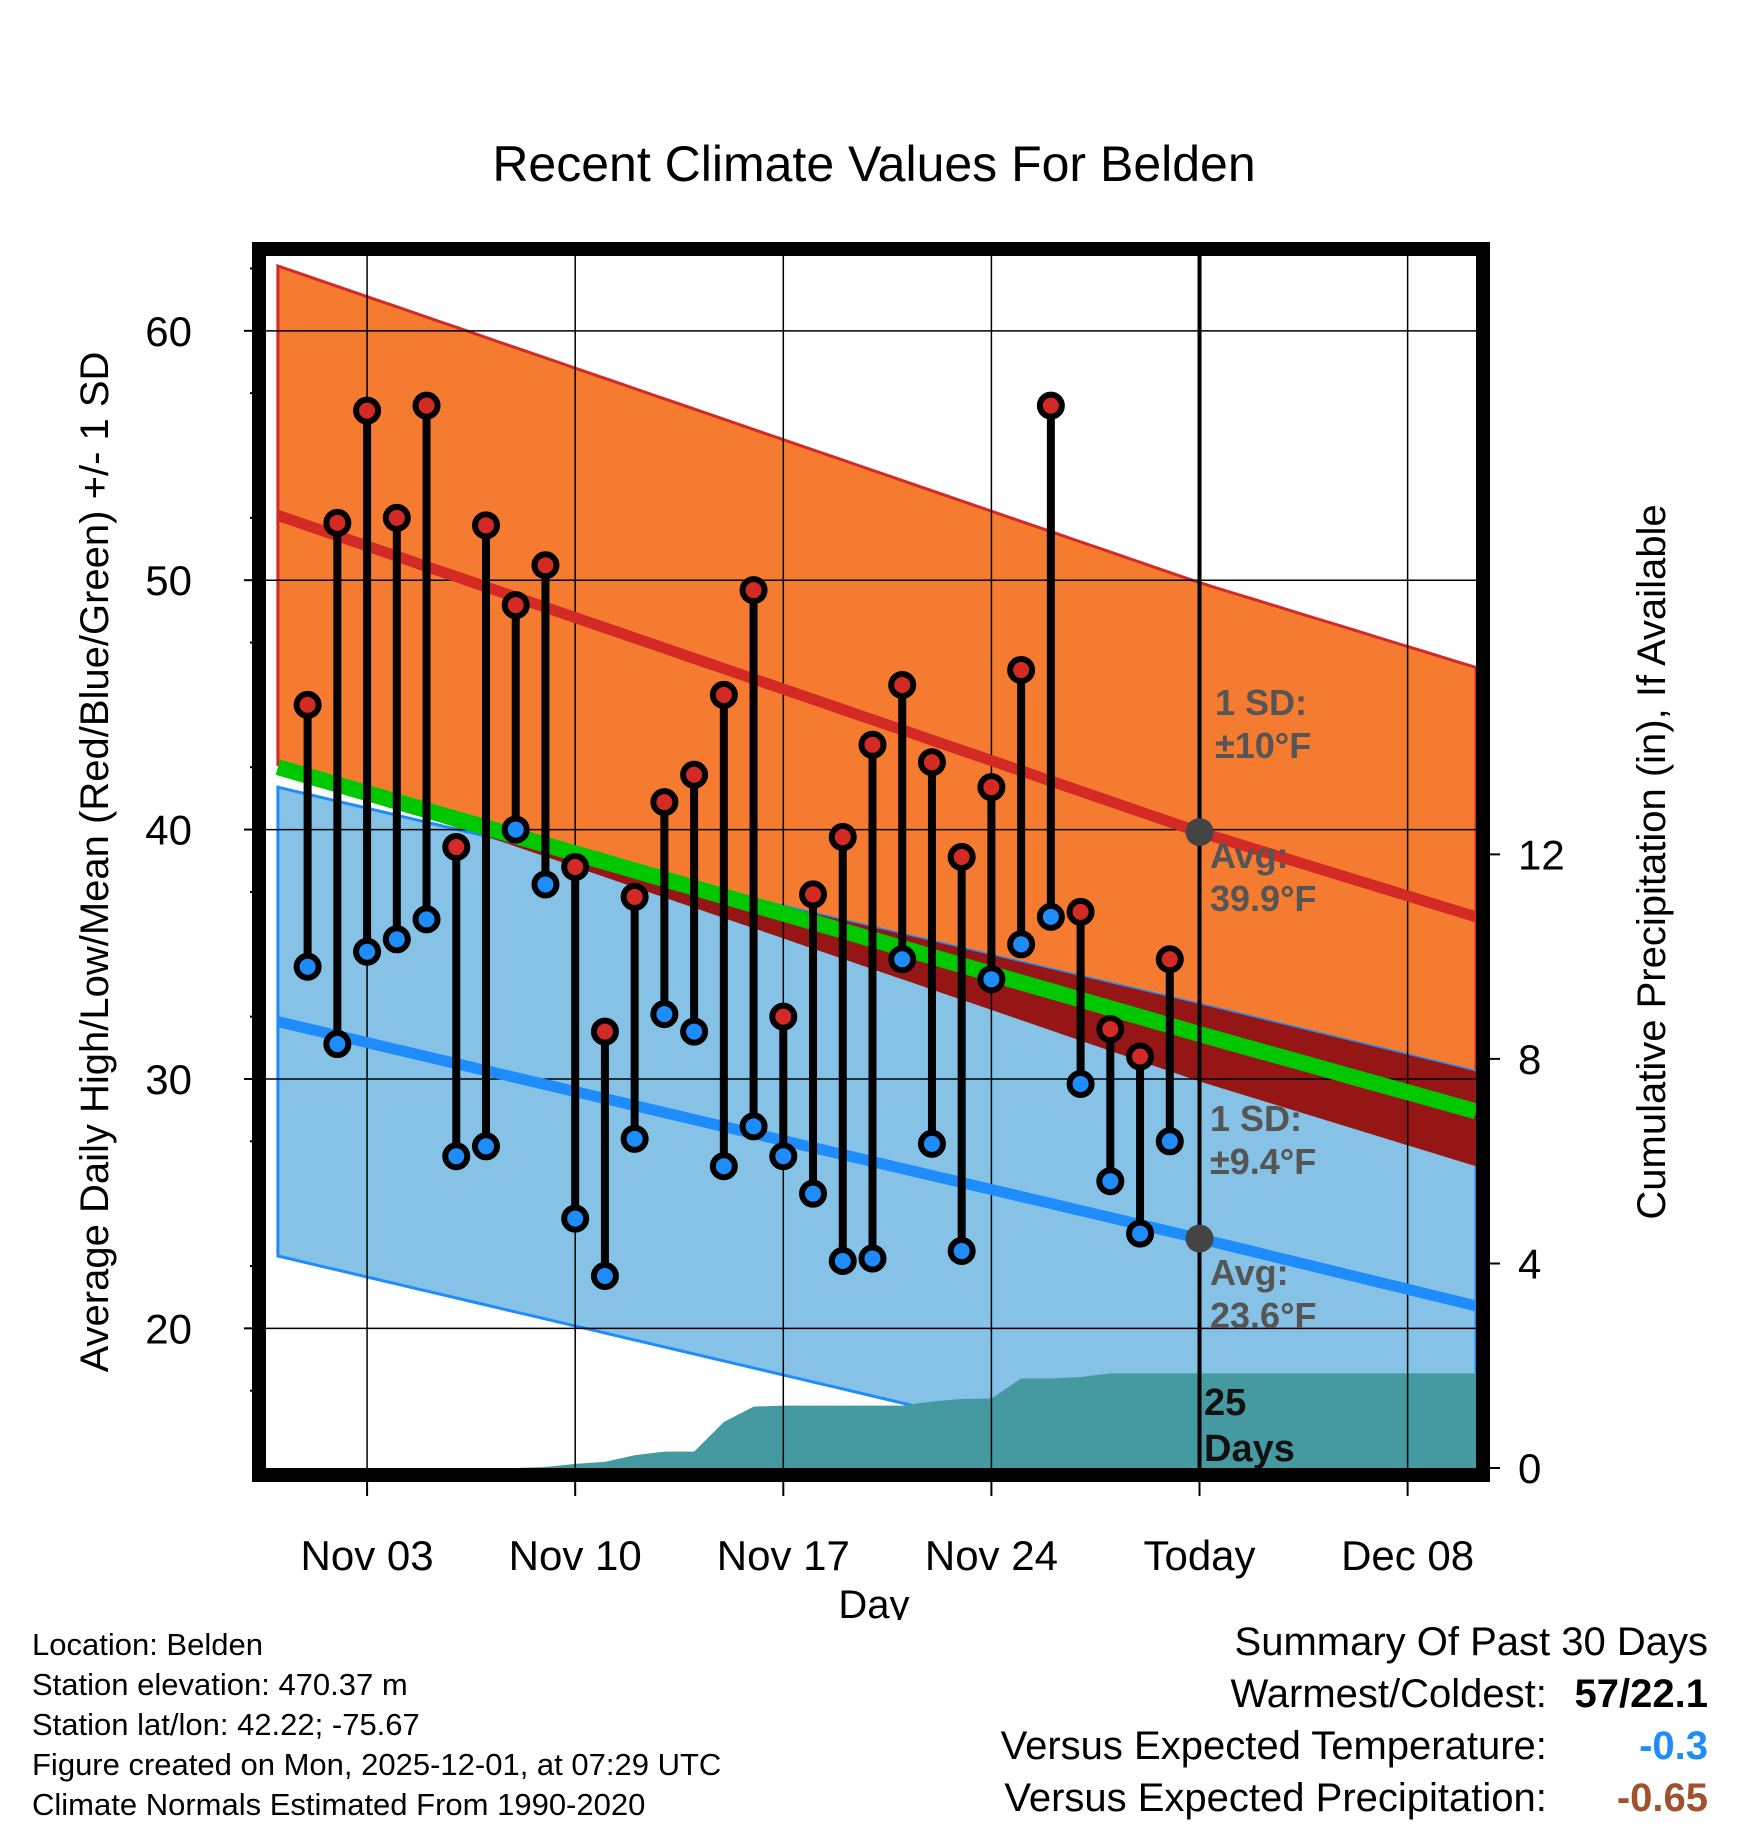 The height and width of the screenshot is (1828, 1748). I want to click on low-avg-label: Avg:, so click(1249, 1272).